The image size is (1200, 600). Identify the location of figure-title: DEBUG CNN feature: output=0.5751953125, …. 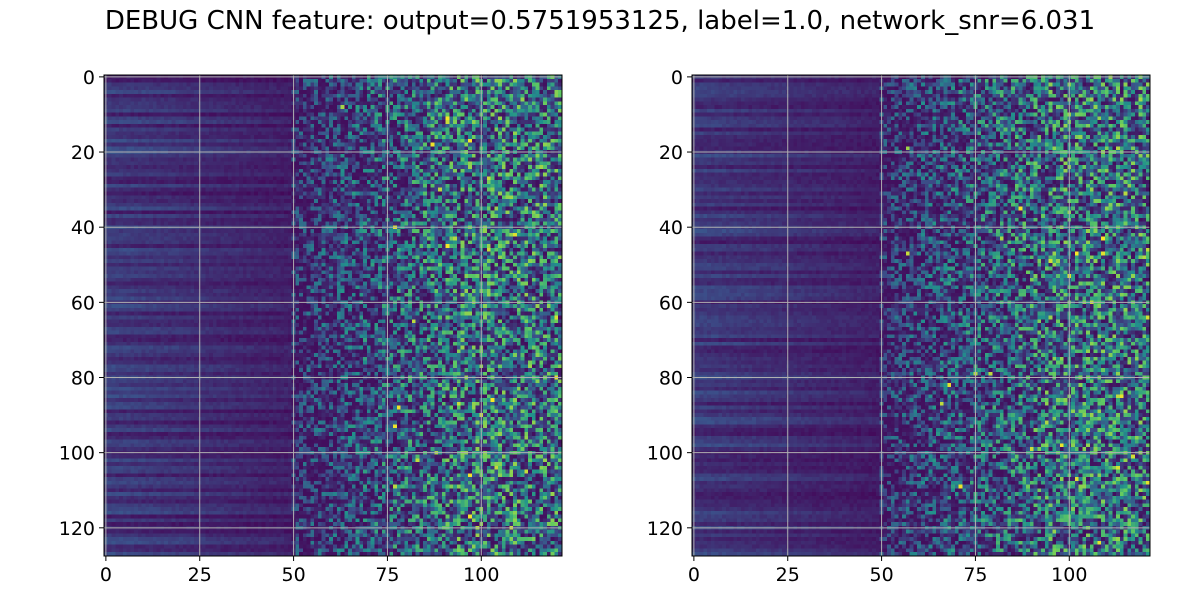
(600, 21).